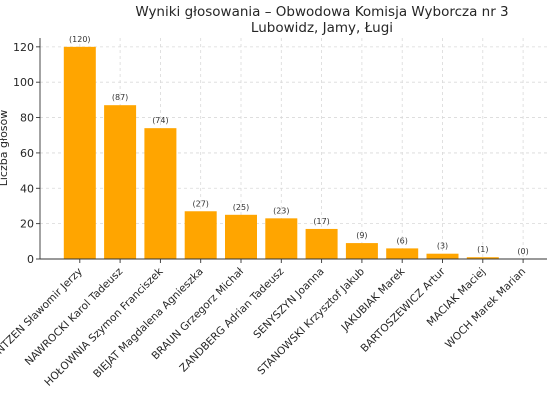  I want to click on y-tick-label: 120, so click(23, 47).